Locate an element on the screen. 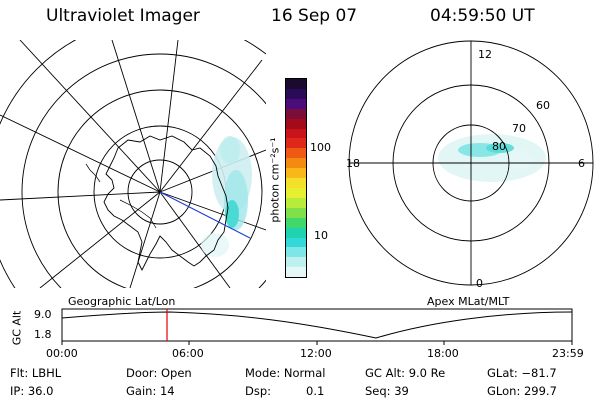 The width and height of the screenshot is (600, 400). x-tick-label: 18:00 is located at coordinates (443, 353).